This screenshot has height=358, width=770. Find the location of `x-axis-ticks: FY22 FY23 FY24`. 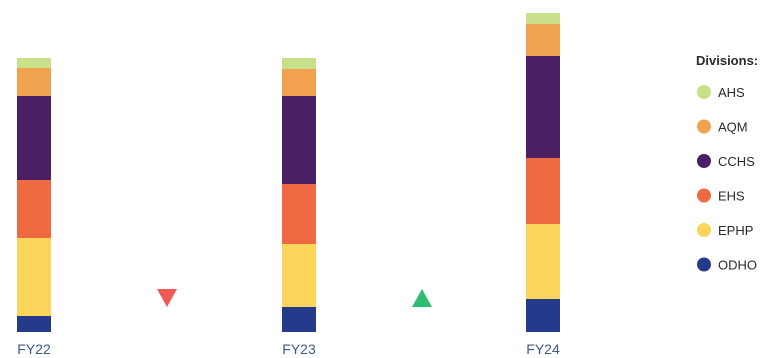

x-axis-ticks: FY22 FY23 FY24 is located at coordinates (288, 349).